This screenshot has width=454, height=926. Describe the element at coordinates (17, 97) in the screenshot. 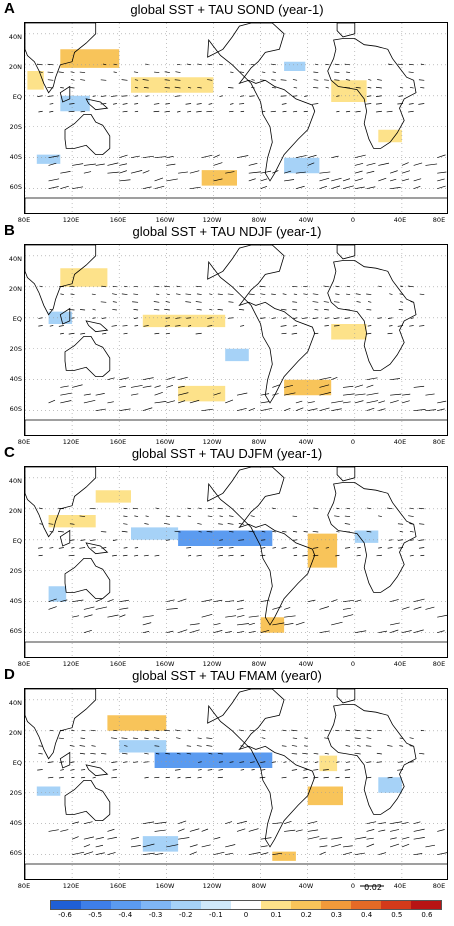

I see `lat-label: EQ` at that location.